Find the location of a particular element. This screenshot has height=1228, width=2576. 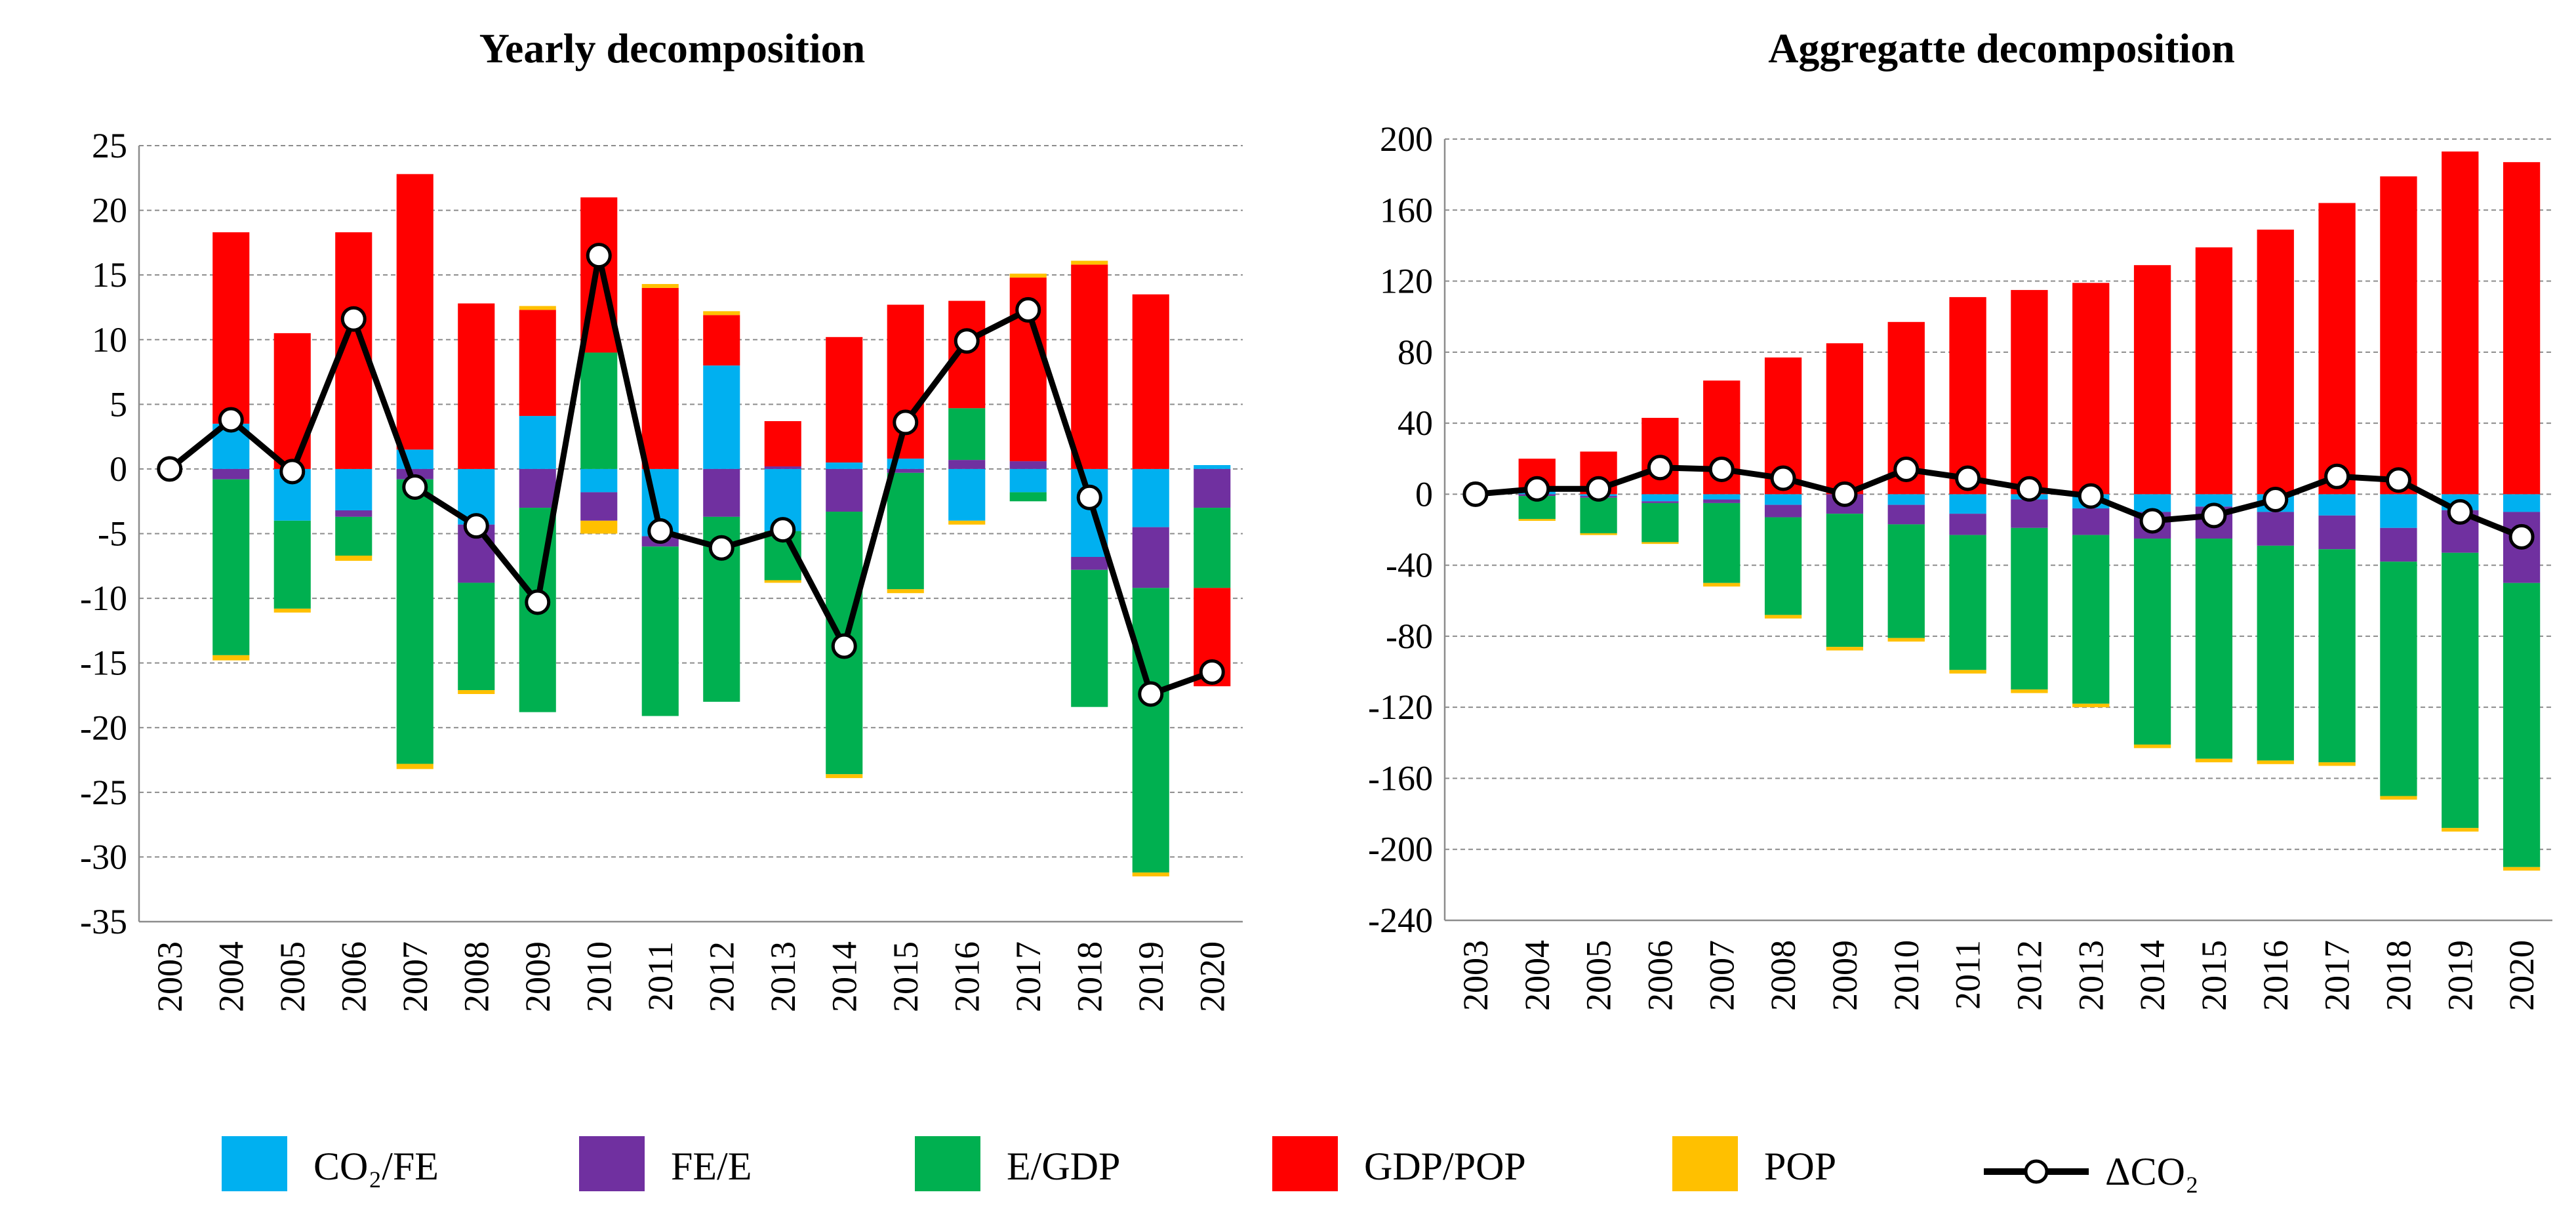

x-tick-label: 2020 is located at coordinates (1212, 976).